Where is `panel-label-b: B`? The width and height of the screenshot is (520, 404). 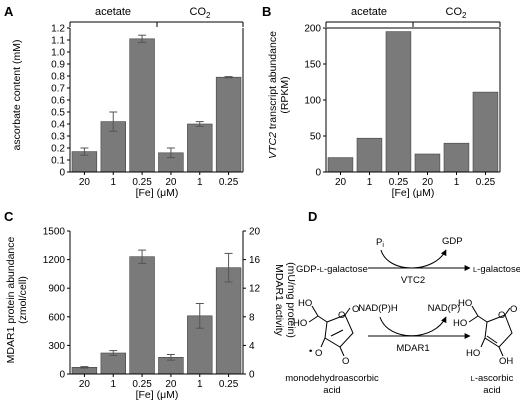 panel-label-b: B is located at coordinates (266, 11).